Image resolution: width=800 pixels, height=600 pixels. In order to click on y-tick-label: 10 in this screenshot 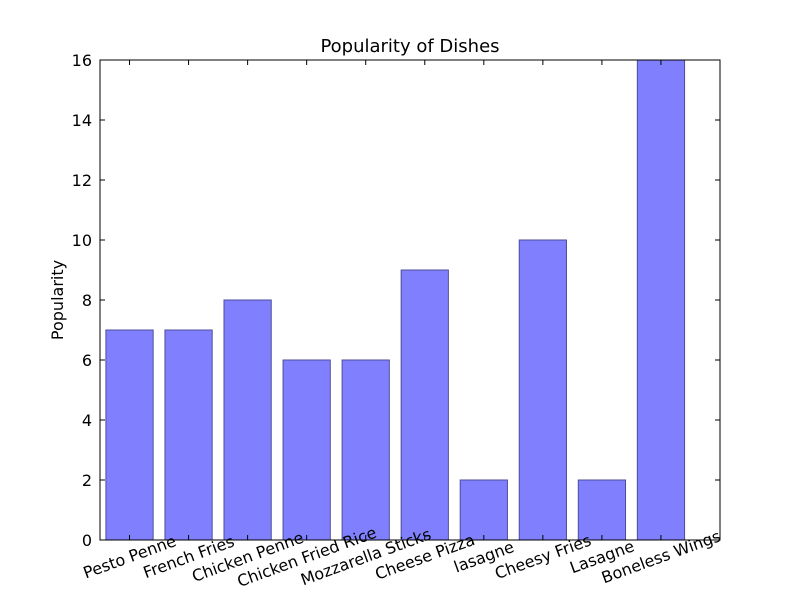, I will do `click(82, 240)`.